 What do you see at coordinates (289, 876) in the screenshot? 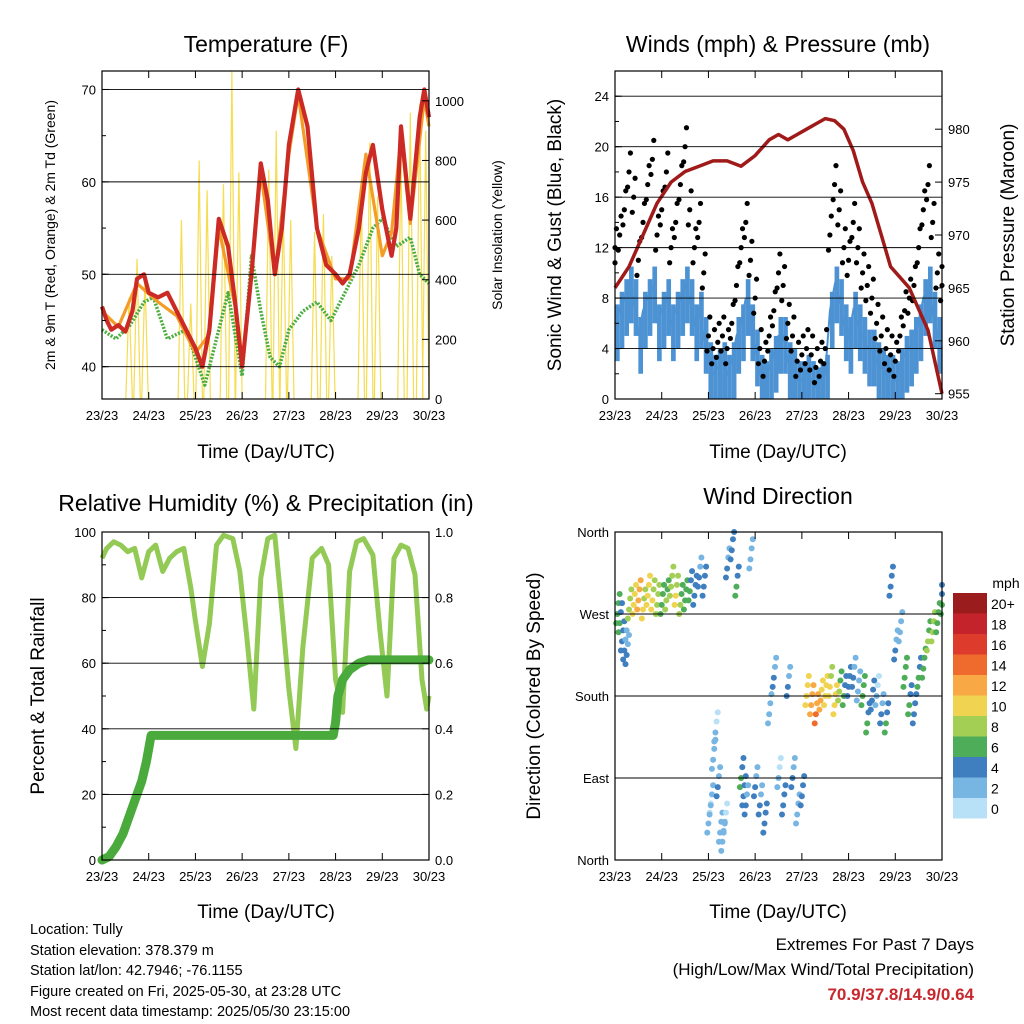
I see `xtick-label: 27/23` at bounding box center [289, 876].